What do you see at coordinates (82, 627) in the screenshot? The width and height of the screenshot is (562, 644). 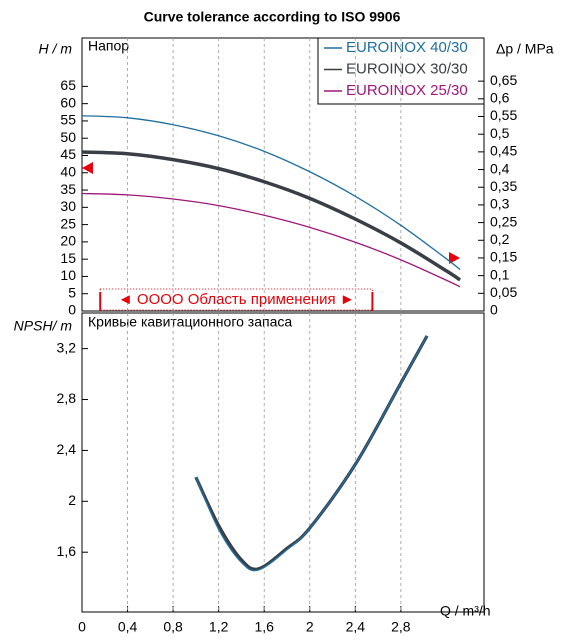 I see `x-tick-label: 0` at bounding box center [82, 627].